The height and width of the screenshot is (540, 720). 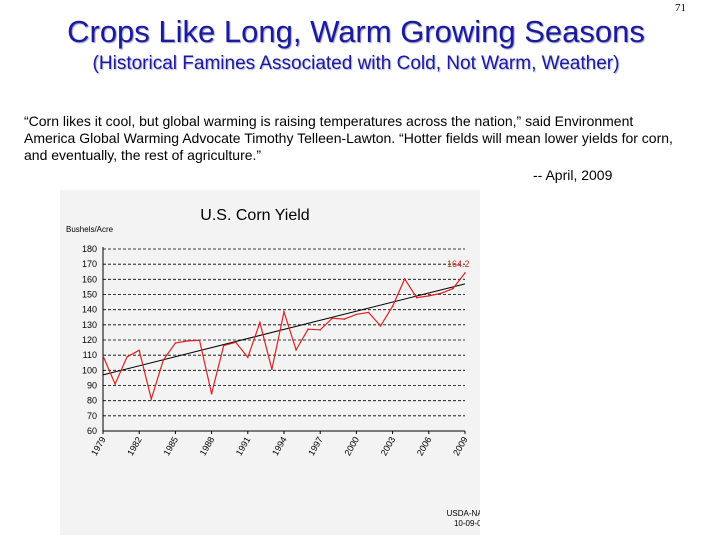 I want to click on y-tick-label: 80, so click(x=92, y=401).